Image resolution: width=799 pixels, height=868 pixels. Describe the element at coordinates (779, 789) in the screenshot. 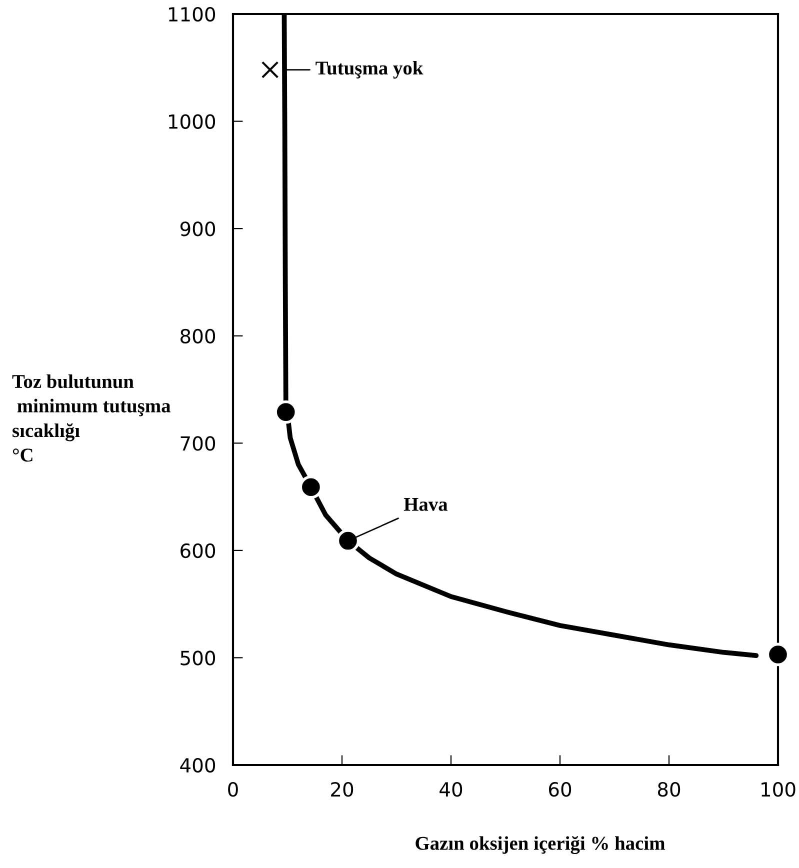

I see `x-tick-label: 100` at that location.